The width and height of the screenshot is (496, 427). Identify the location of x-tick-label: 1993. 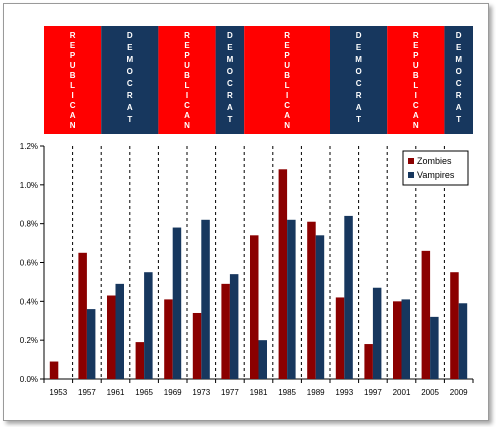
(344, 392).